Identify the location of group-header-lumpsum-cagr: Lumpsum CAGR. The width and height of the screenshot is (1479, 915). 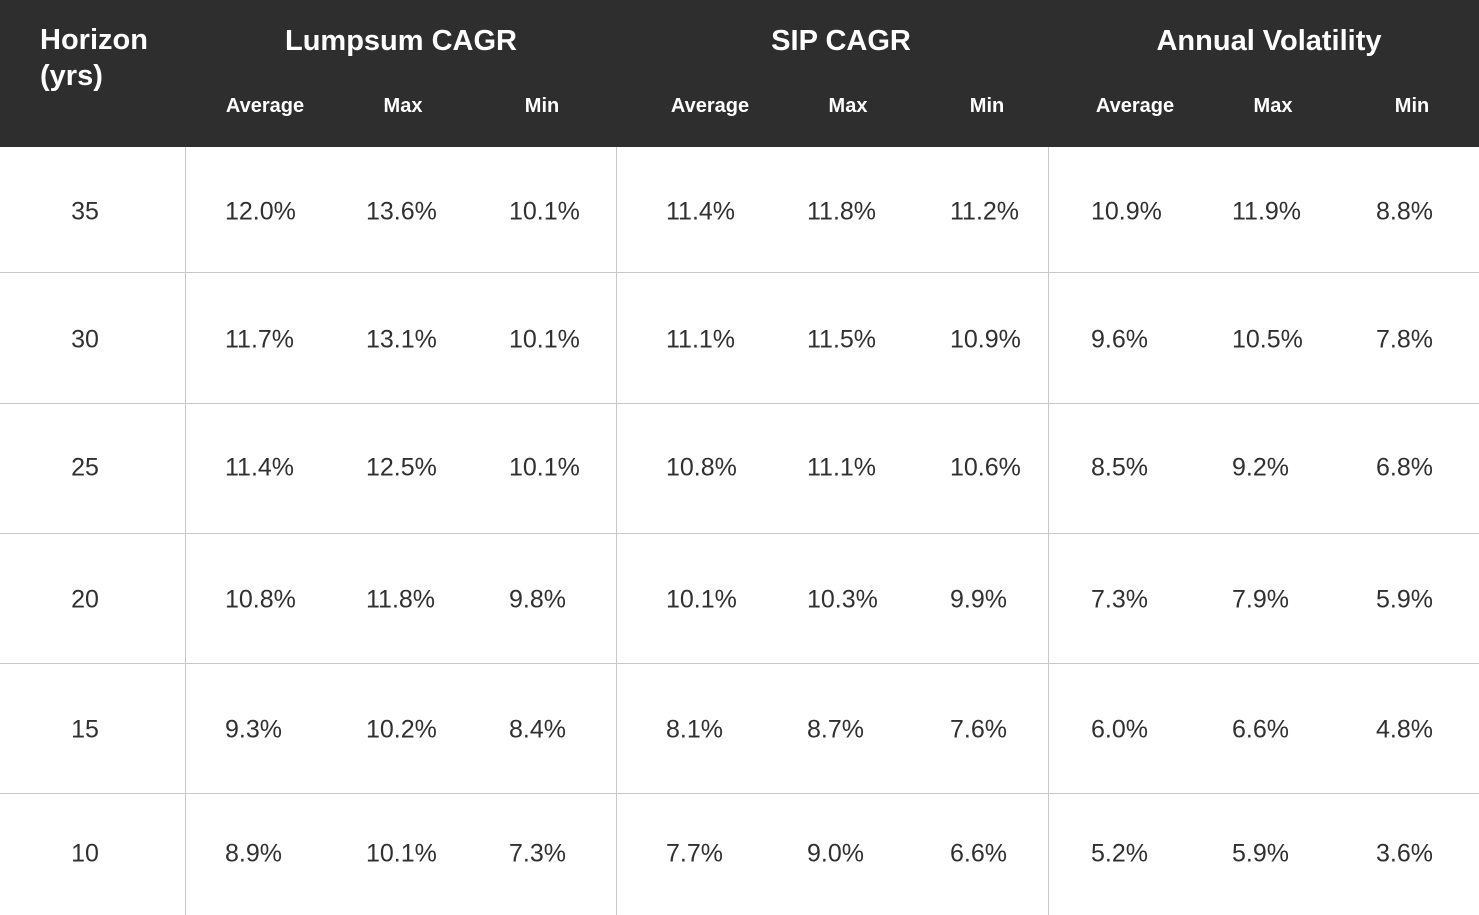
(401, 41).